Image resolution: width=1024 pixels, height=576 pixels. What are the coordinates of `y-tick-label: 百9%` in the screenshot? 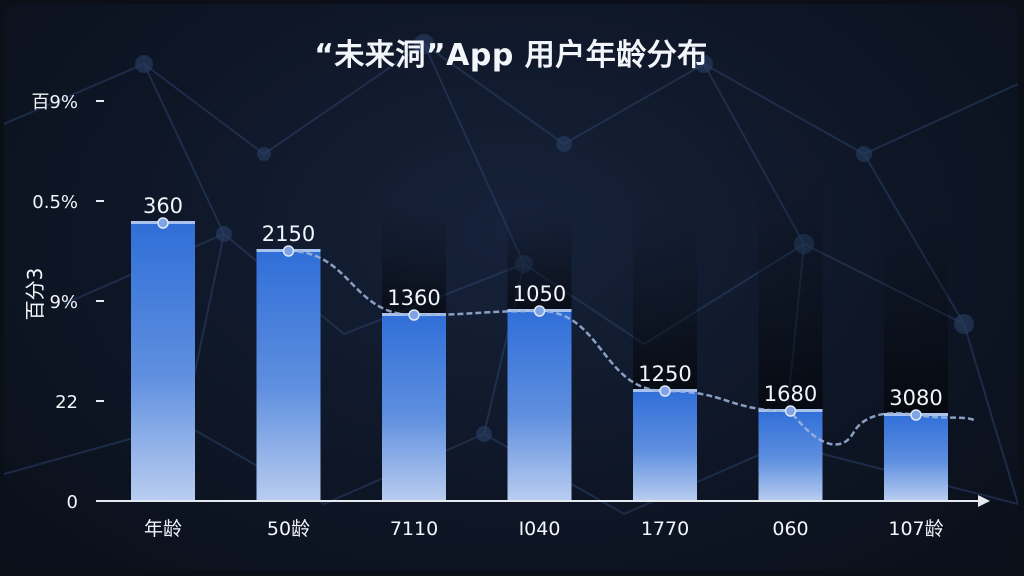 It's located at (54, 102).